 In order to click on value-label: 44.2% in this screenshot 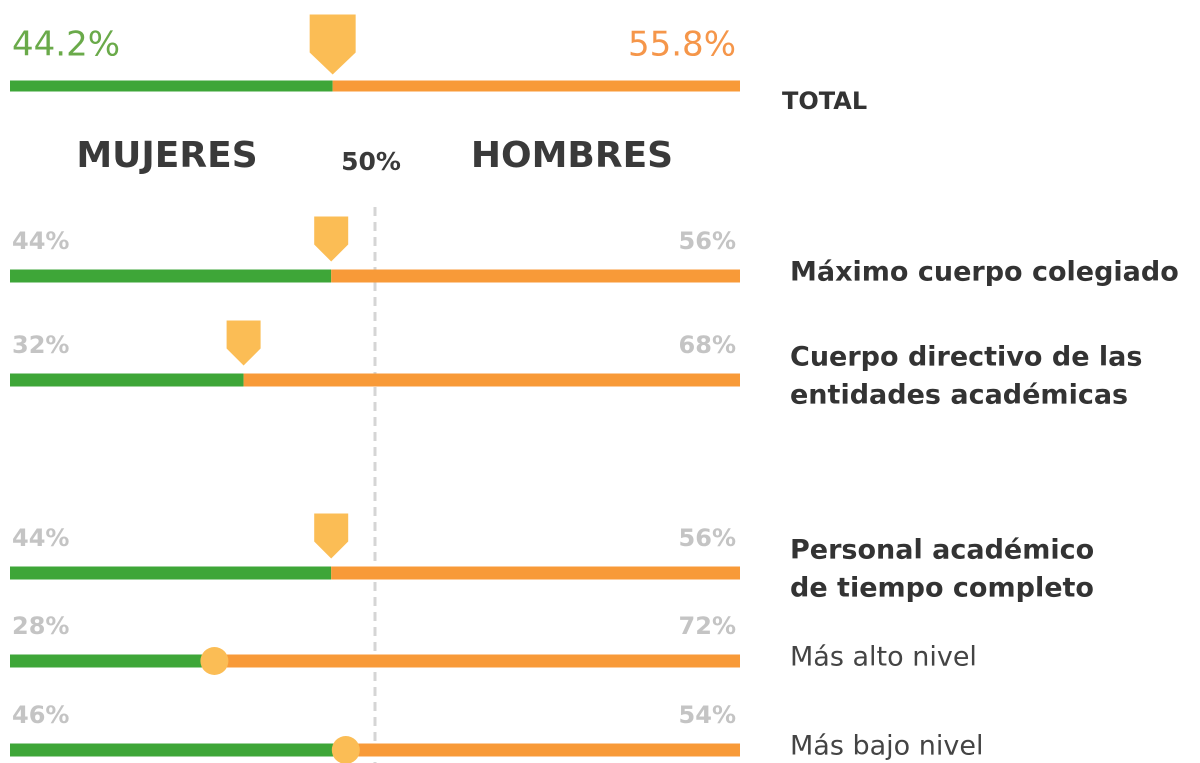, I will do `click(66, 45)`.